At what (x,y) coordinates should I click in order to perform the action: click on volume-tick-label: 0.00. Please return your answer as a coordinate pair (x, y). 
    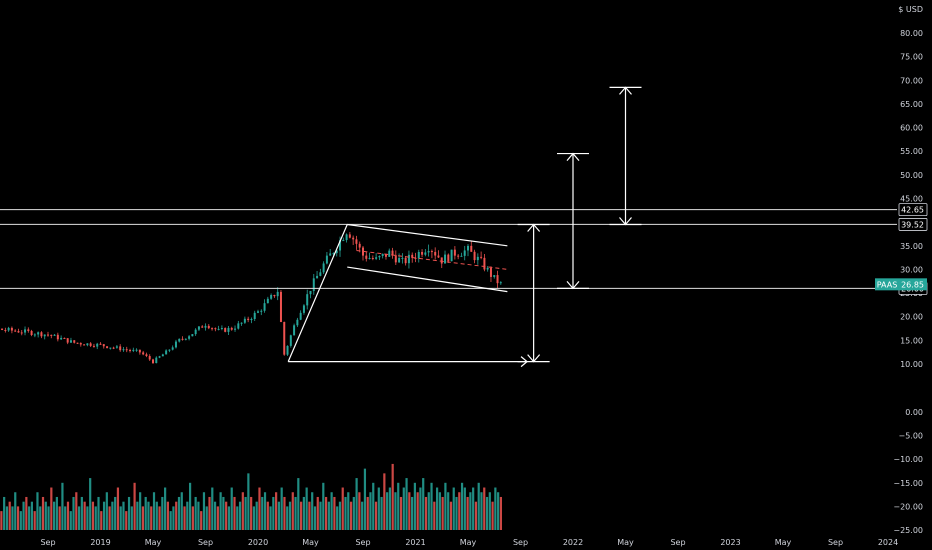
    Looking at the image, I should click on (914, 412).